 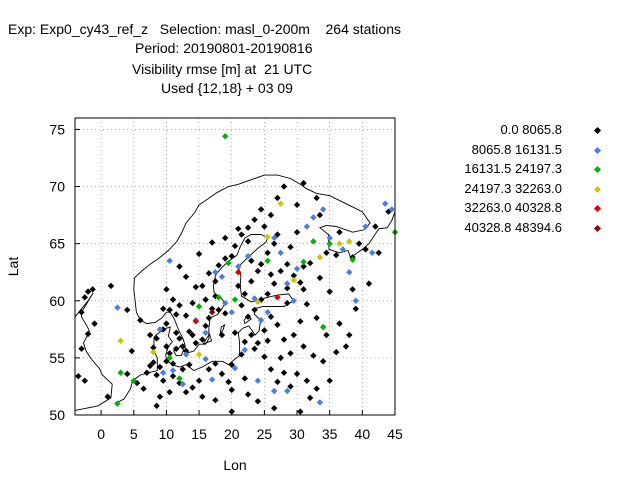 I want to click on x-tick-label: 0, so click(x=101, y=434).